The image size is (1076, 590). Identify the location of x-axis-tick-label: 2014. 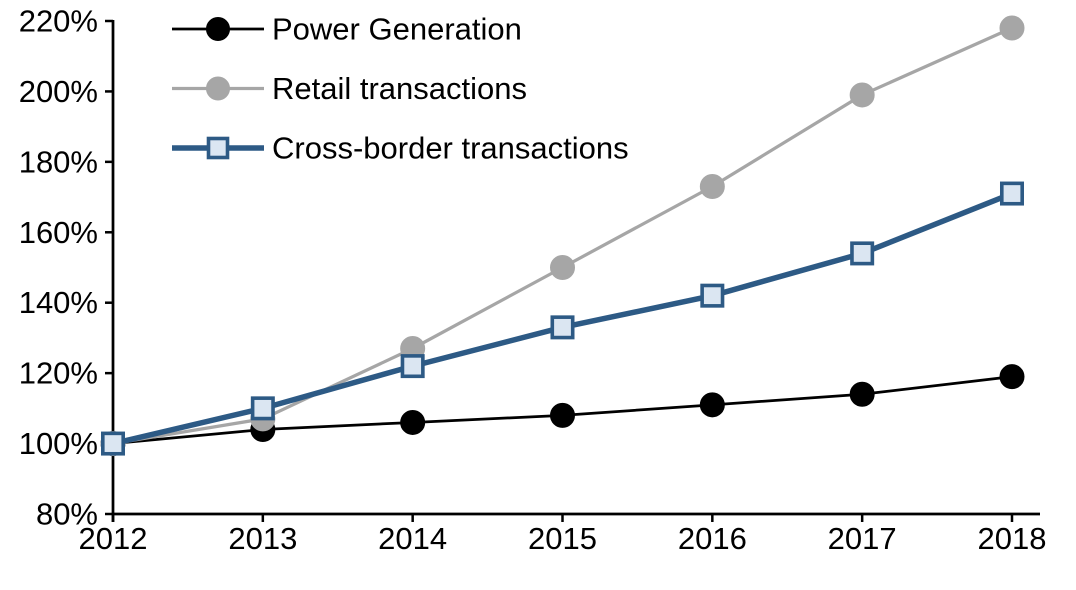
(412, 538).